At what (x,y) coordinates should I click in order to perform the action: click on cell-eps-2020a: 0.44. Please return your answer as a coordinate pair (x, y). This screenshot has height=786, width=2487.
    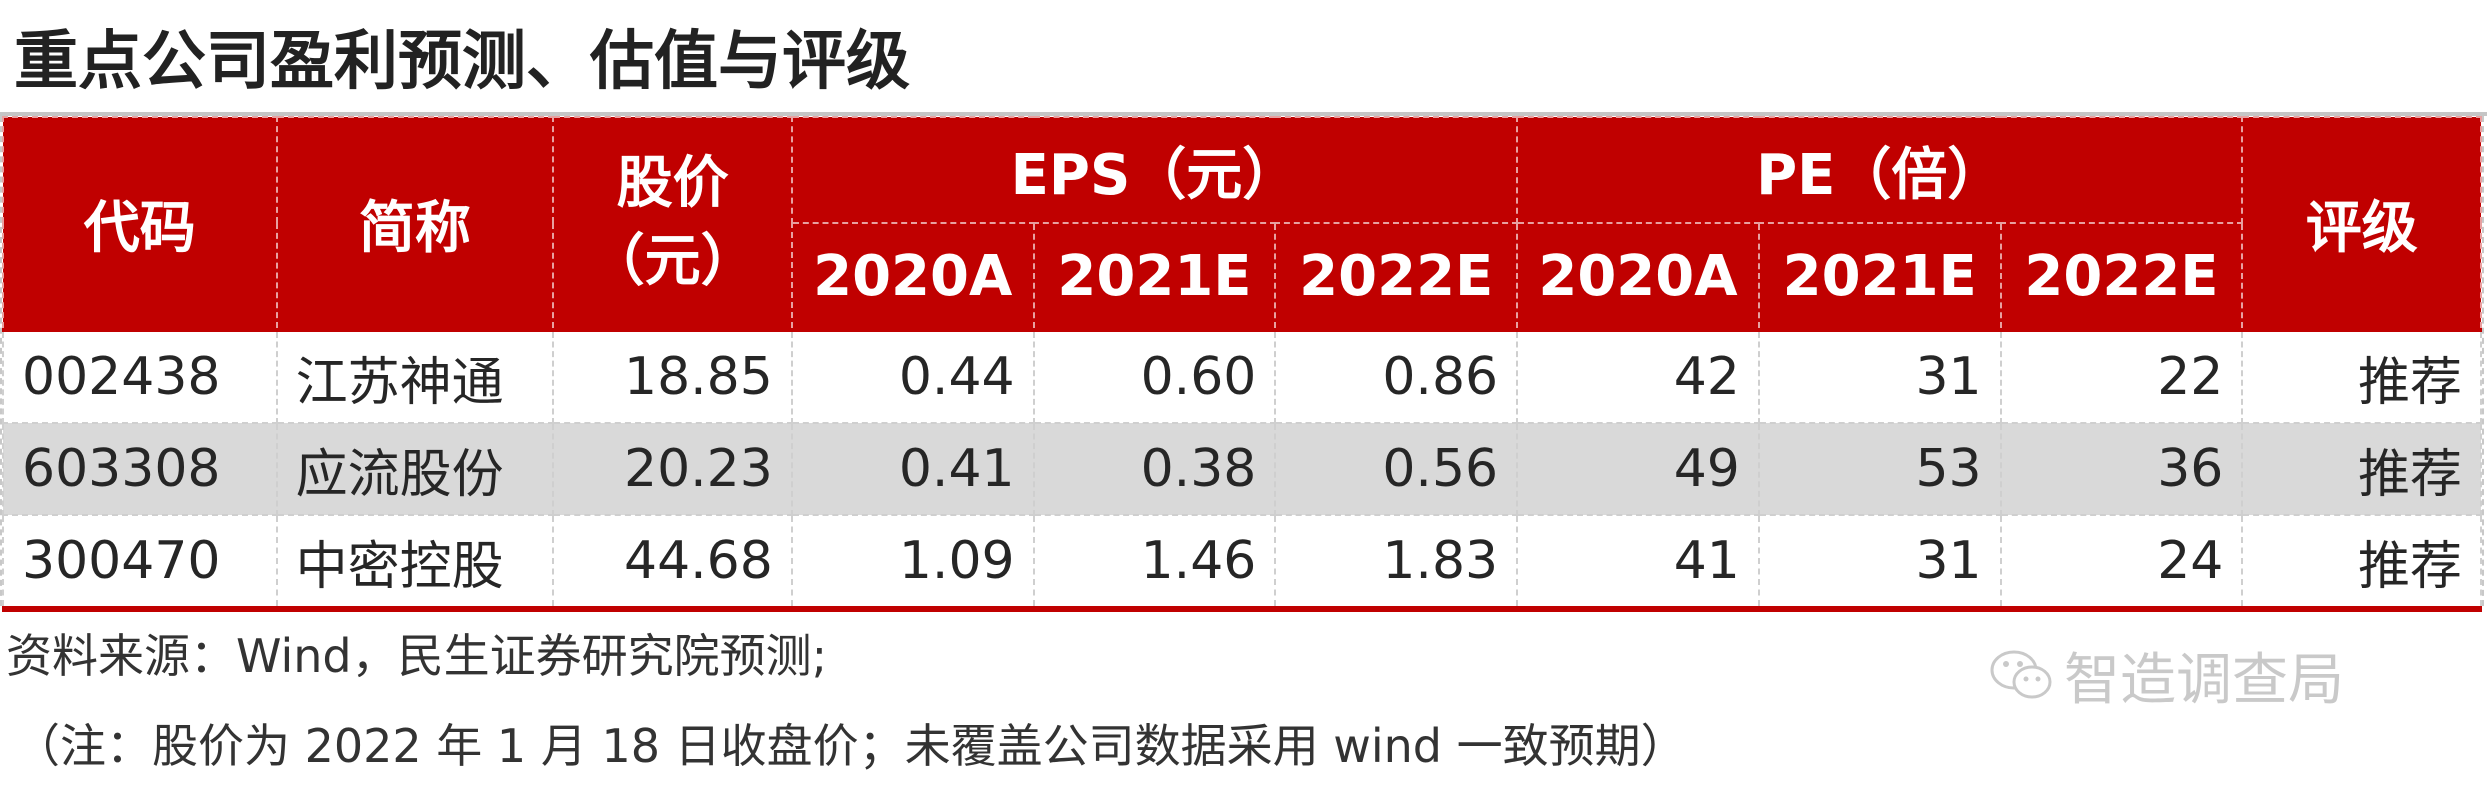
    Looking at the image, I should click on (912, 376).